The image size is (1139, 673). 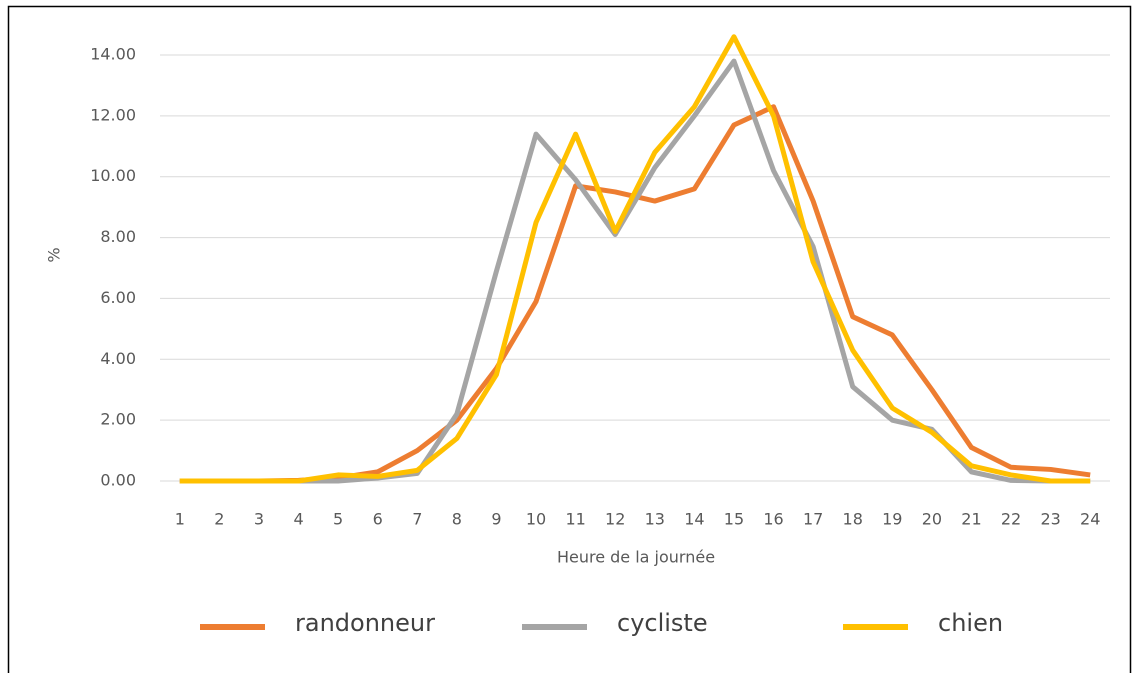 What do you see at coordinates (365, 623) in the screenshot?
I see `legend-label: randonneur` at bounding box center [365, 623].